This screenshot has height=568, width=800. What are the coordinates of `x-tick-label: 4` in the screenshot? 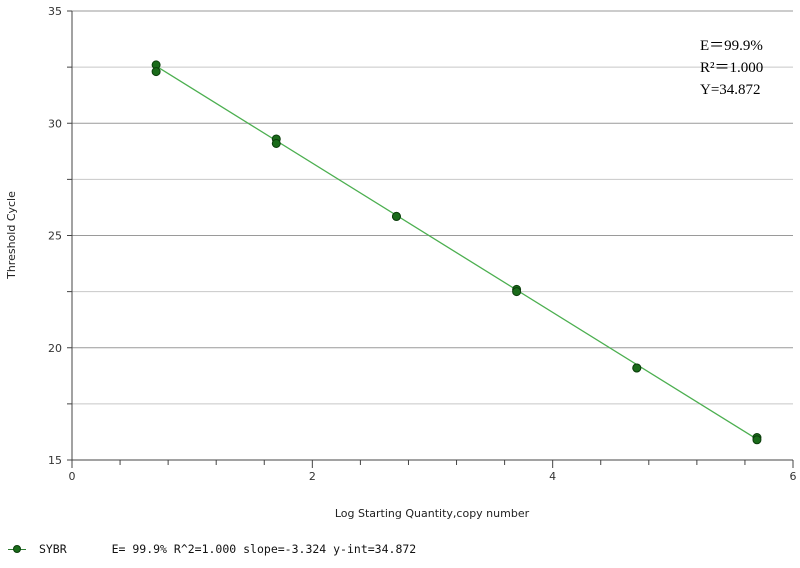 It's located at (552, 476).